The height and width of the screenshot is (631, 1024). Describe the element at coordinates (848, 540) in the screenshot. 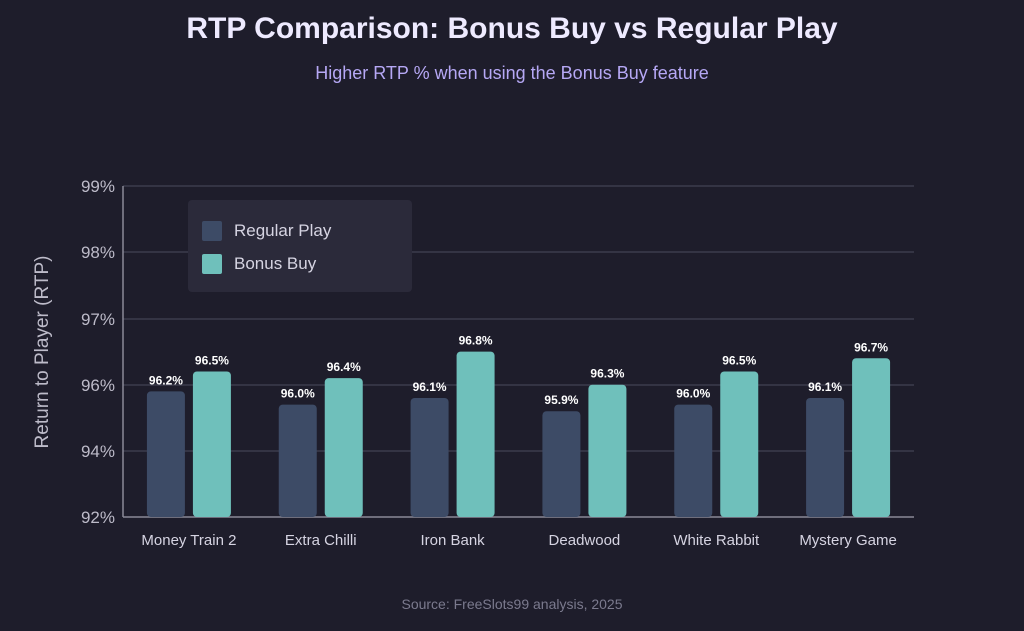

I see `x-category-label: Mystery Game` at that location.